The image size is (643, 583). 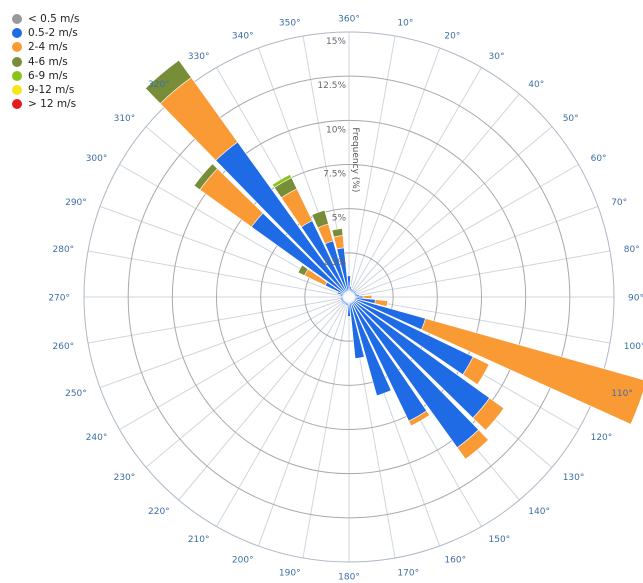 What do you see at coordinates (622, 394) in the screenshot?
I see `direction-label: 110°` at bounding box center [622, 394].